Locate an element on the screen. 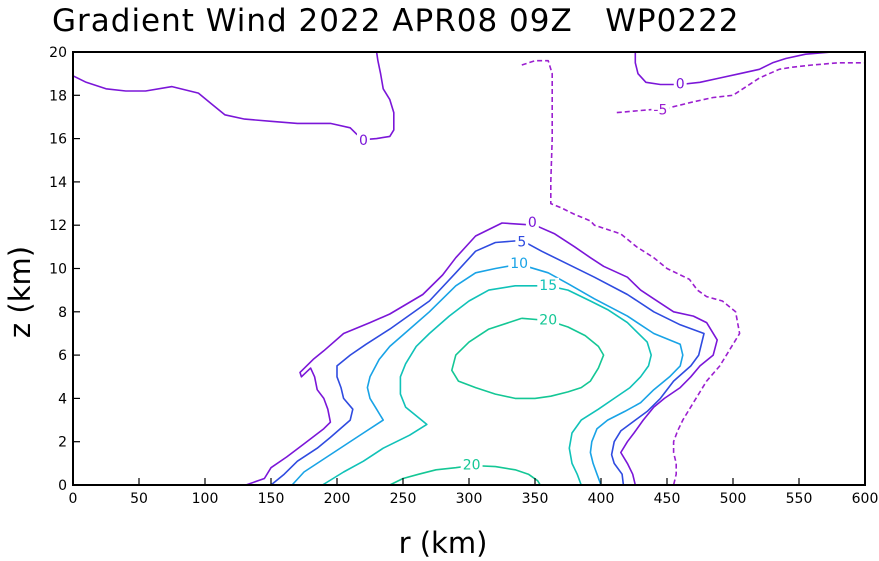  y-tick-label: 14 is located at coordinates (58, 183).